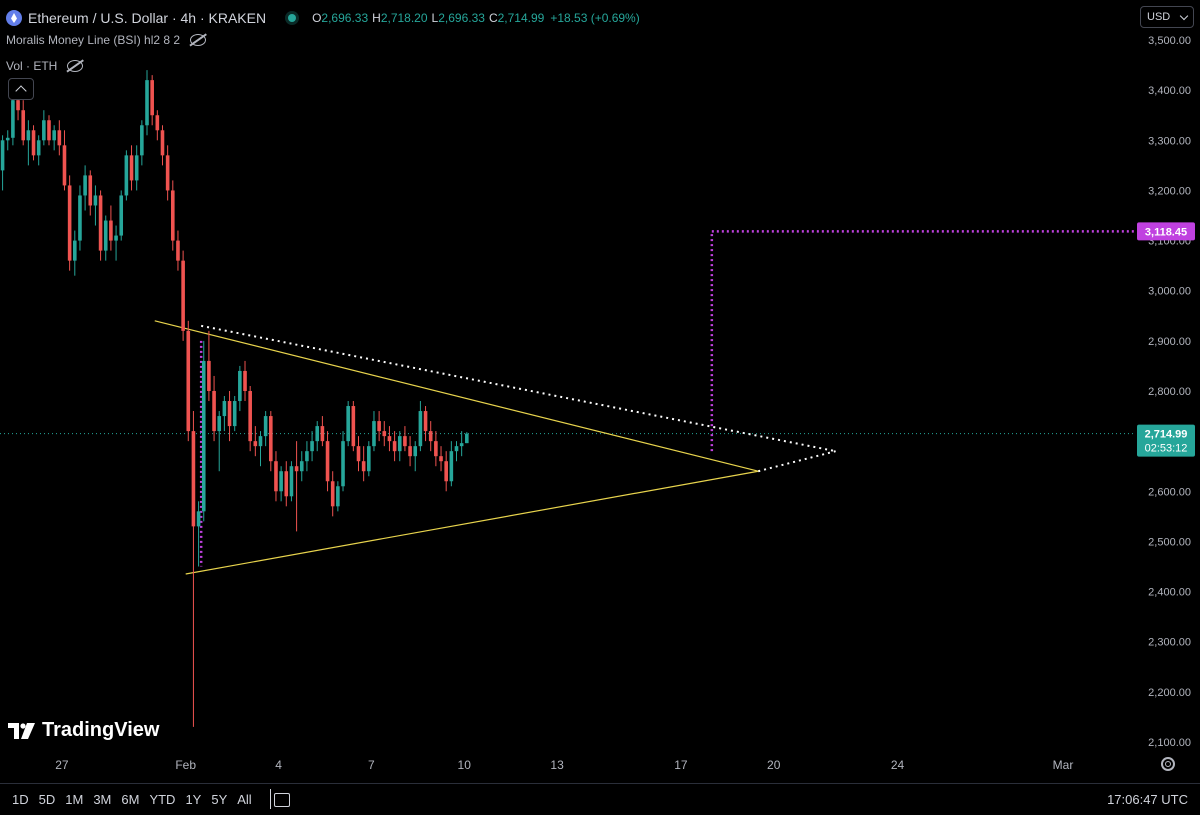 The image size is (1200, 815). I want to click on y-tick-label: 2,600.00, so click(1169, 492).